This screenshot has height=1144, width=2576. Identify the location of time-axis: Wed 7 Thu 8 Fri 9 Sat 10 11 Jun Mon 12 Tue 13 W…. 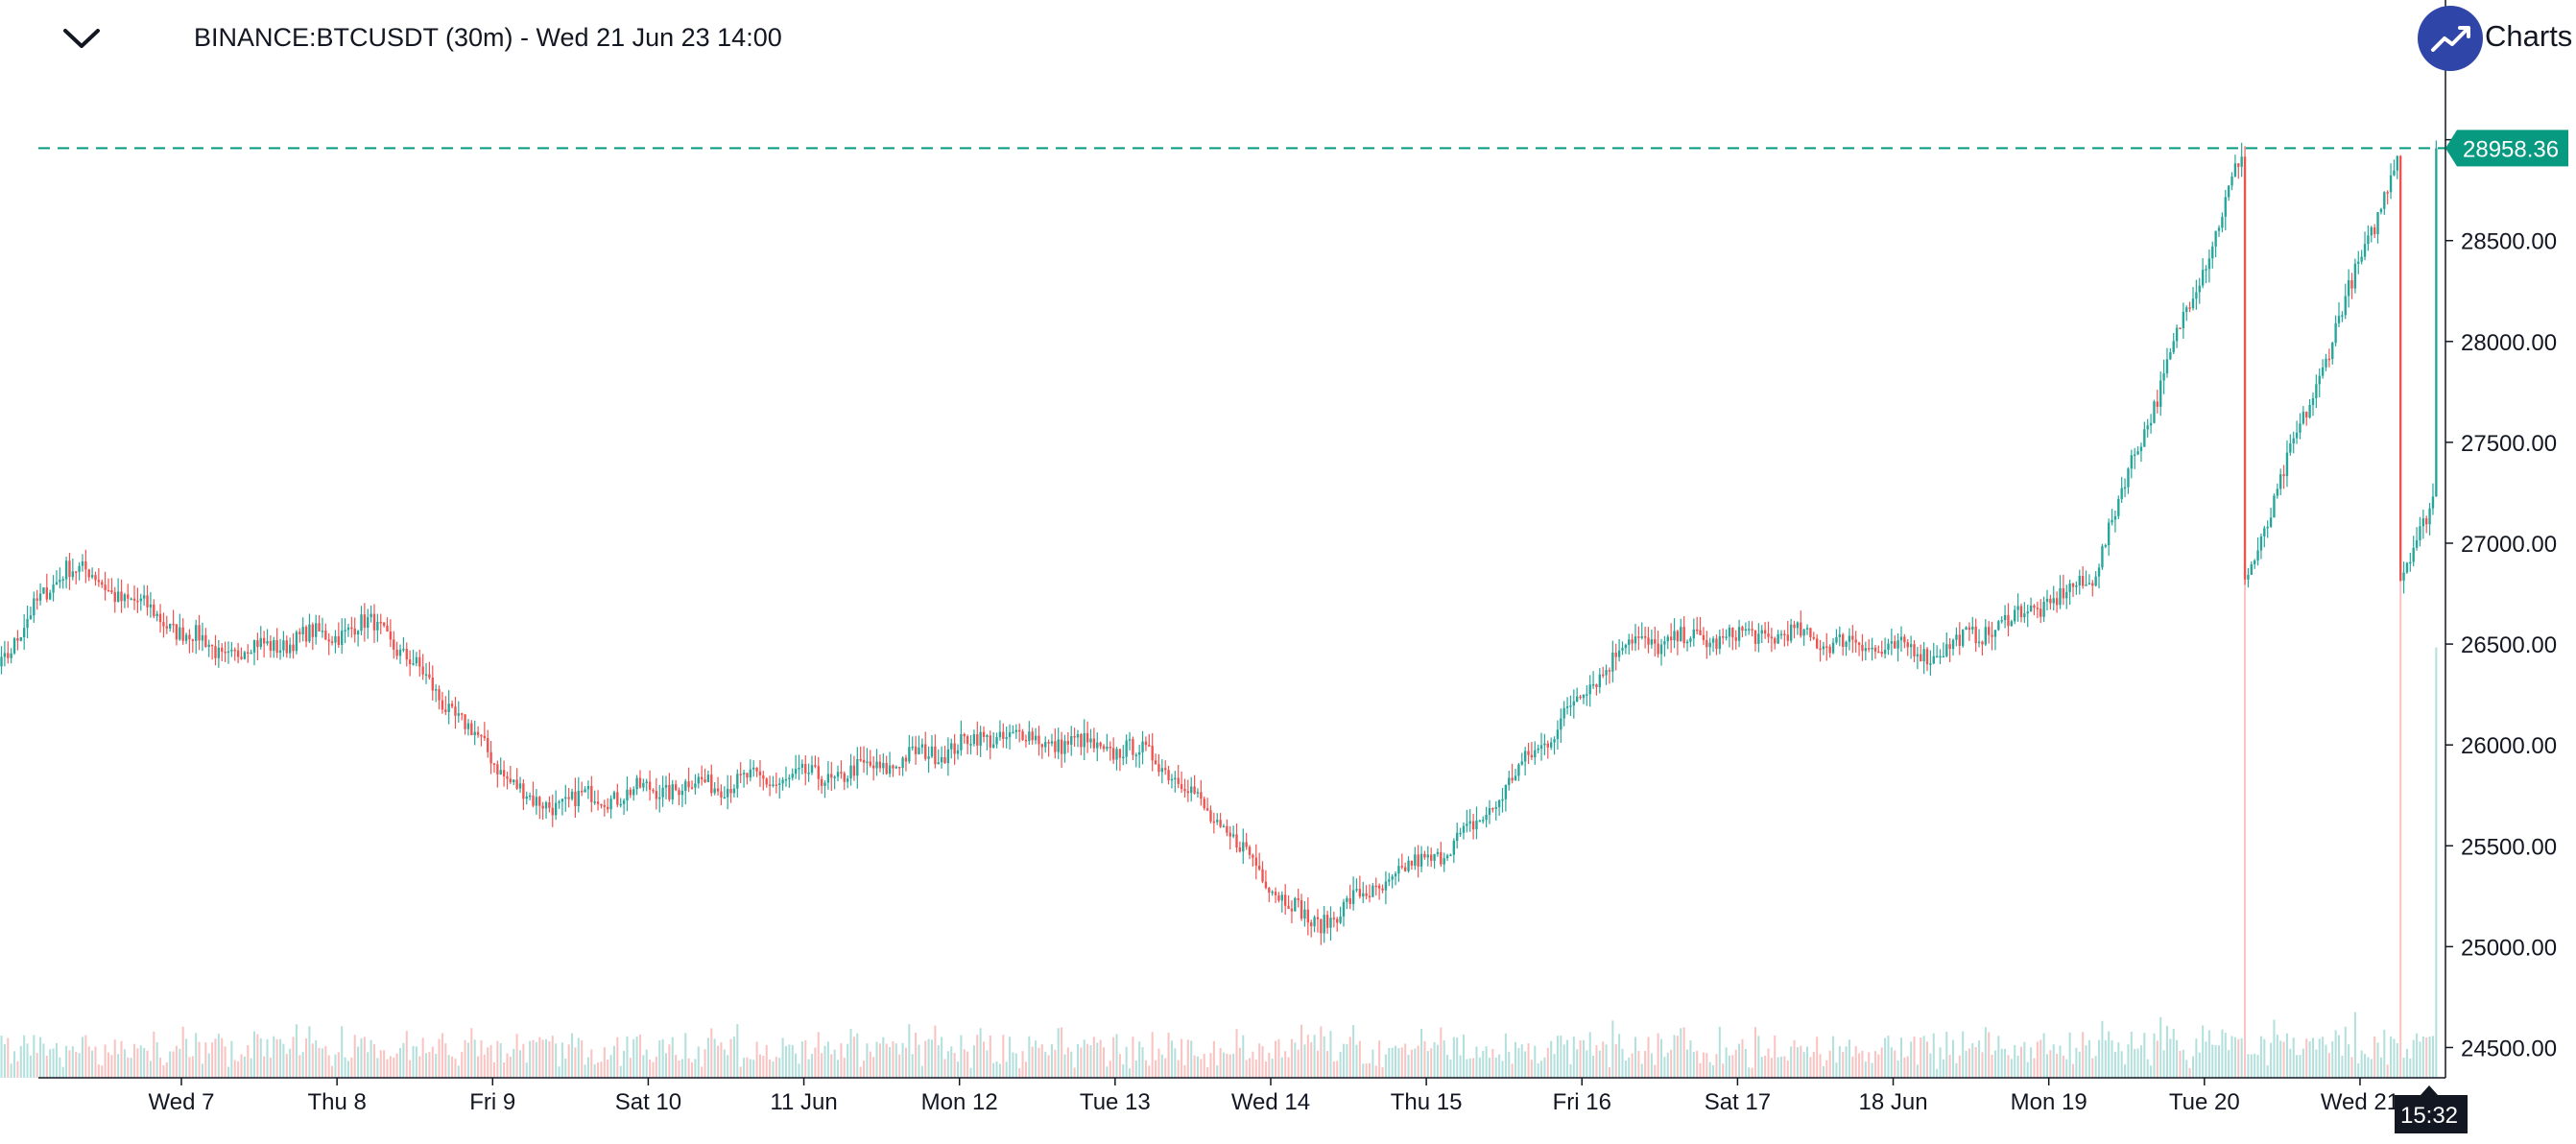
(1274, 1096).